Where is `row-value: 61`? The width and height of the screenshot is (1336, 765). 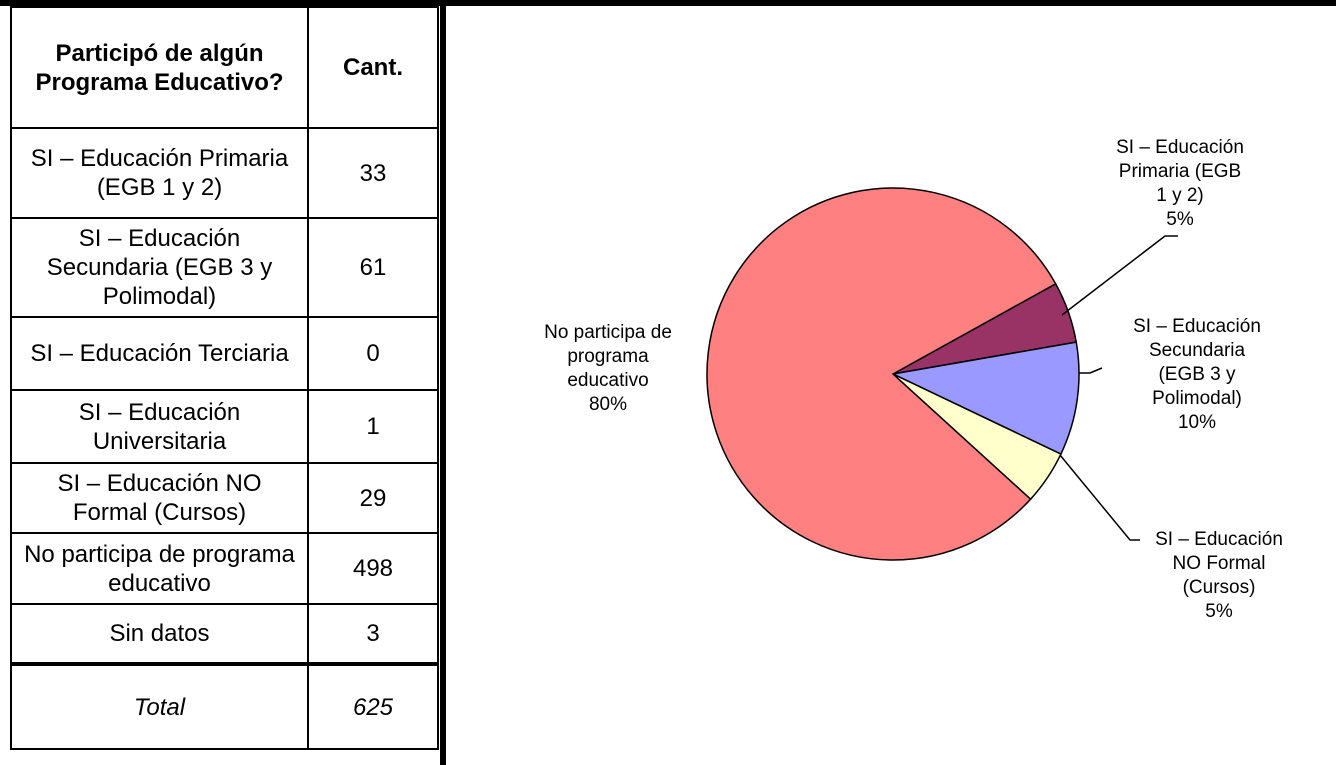
row-value: 61 is located at coordinates (373, 267).